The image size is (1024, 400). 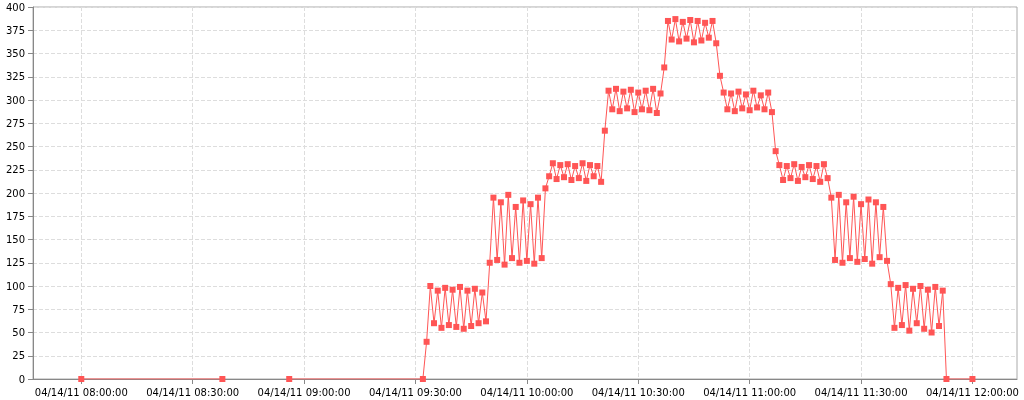 I want to click on y-tick-label: 400, so click(x=15, y=7).